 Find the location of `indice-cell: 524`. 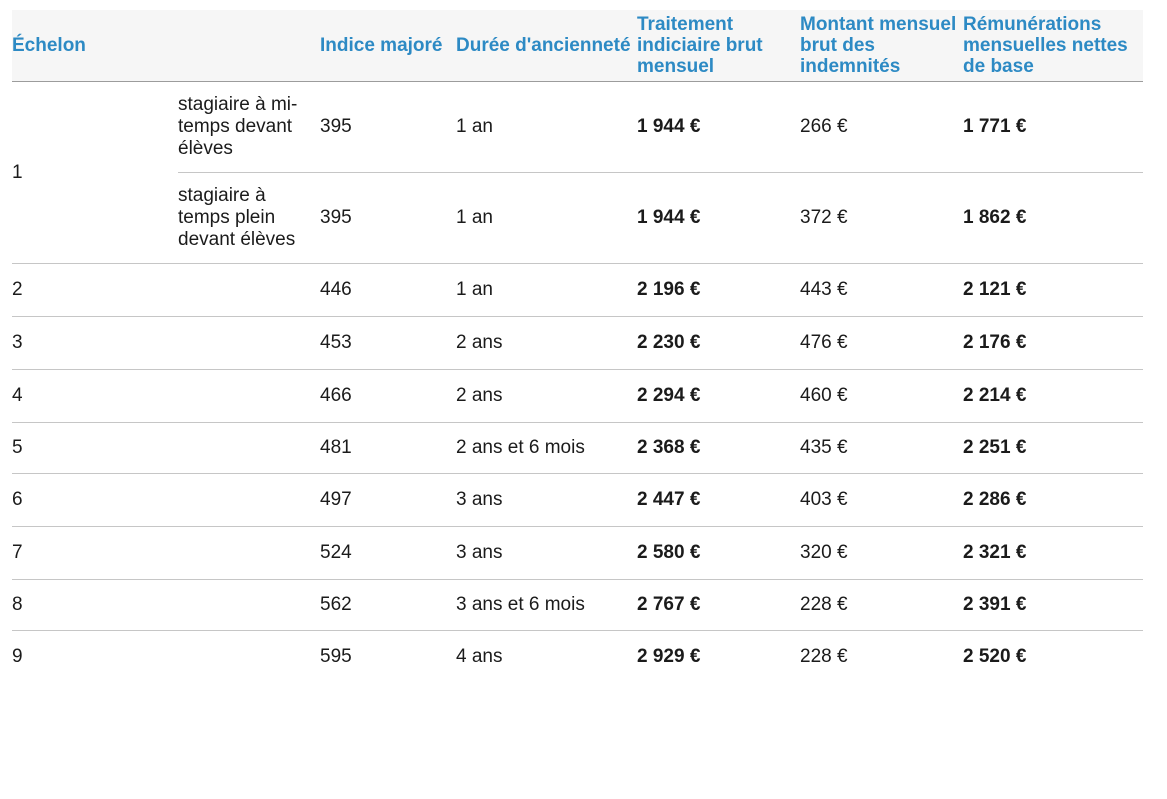

indice-cell: 524 is located at coordinates (388, 553).